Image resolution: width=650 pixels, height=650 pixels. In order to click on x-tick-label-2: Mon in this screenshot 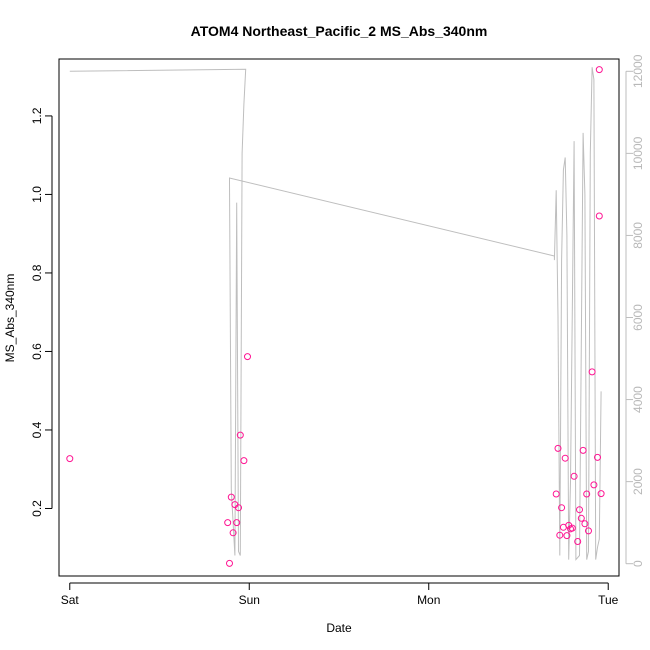, I will do `click(428, 600)`.